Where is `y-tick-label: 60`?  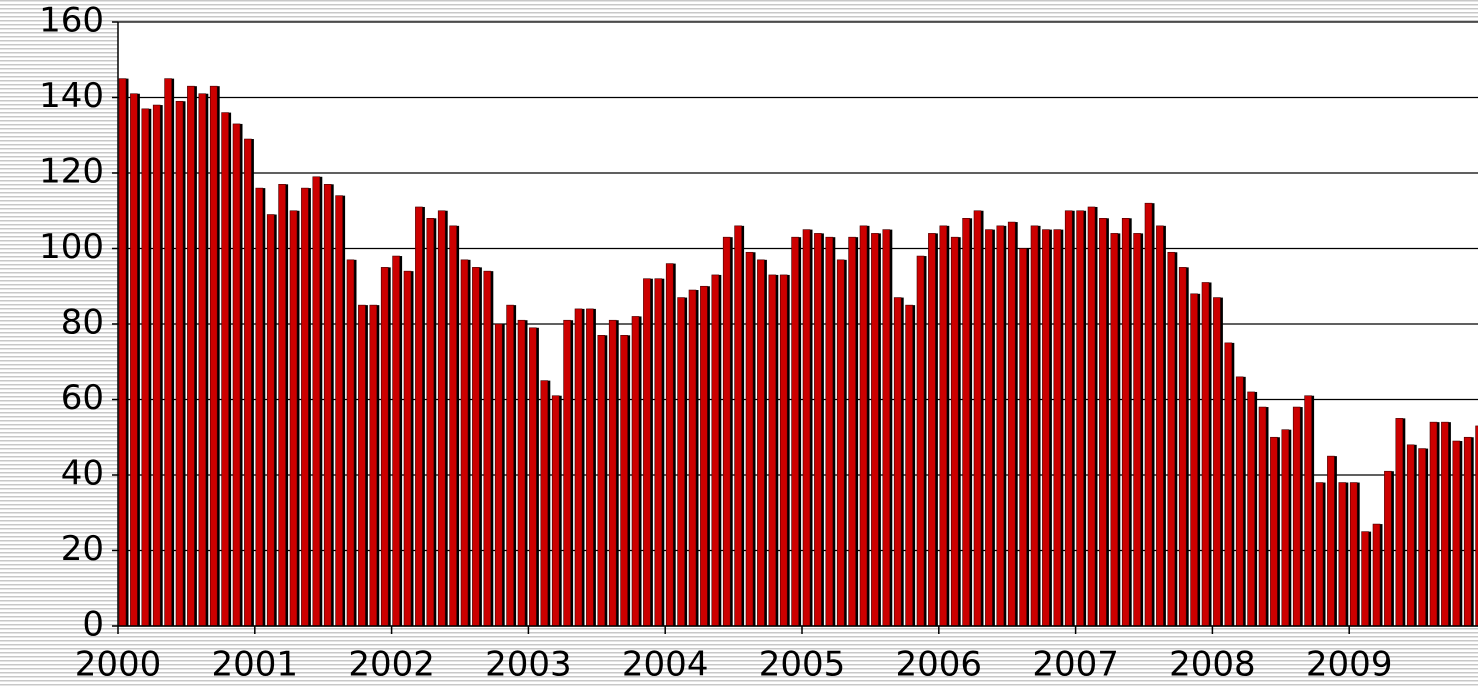 y-tick-label: 60 is located at coordinates (82, 398).